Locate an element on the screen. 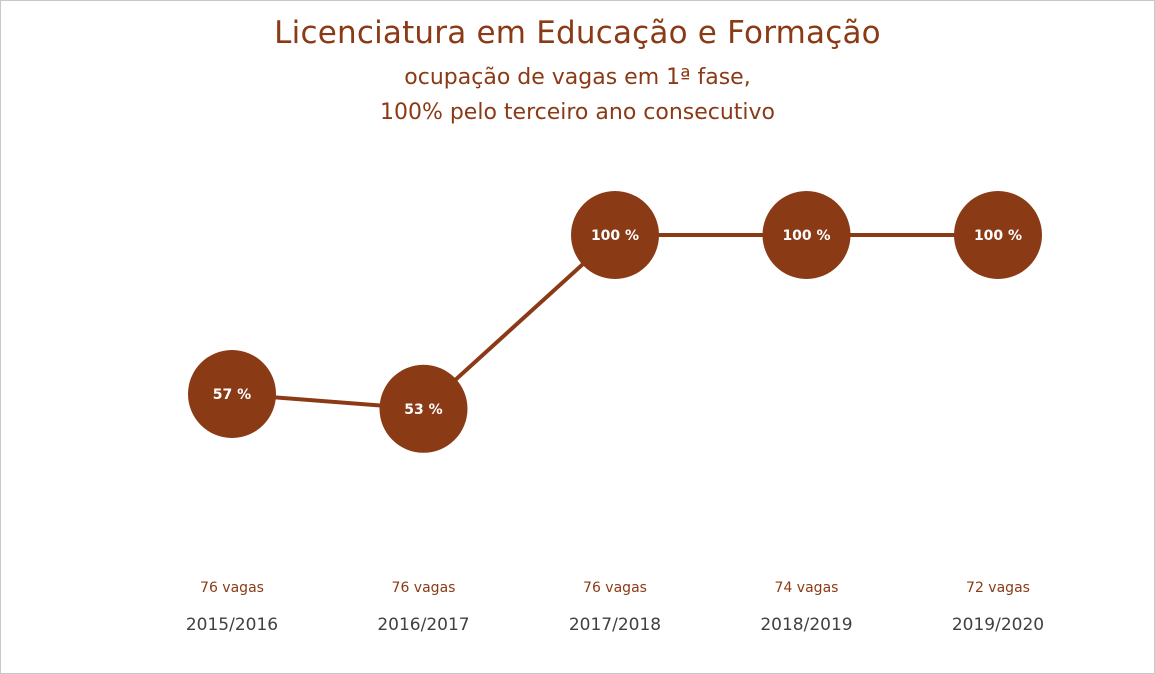 The width and height of the screenshot is (1155, 674). vagas-label: 72 vagas is located at coordinates (998, 588).